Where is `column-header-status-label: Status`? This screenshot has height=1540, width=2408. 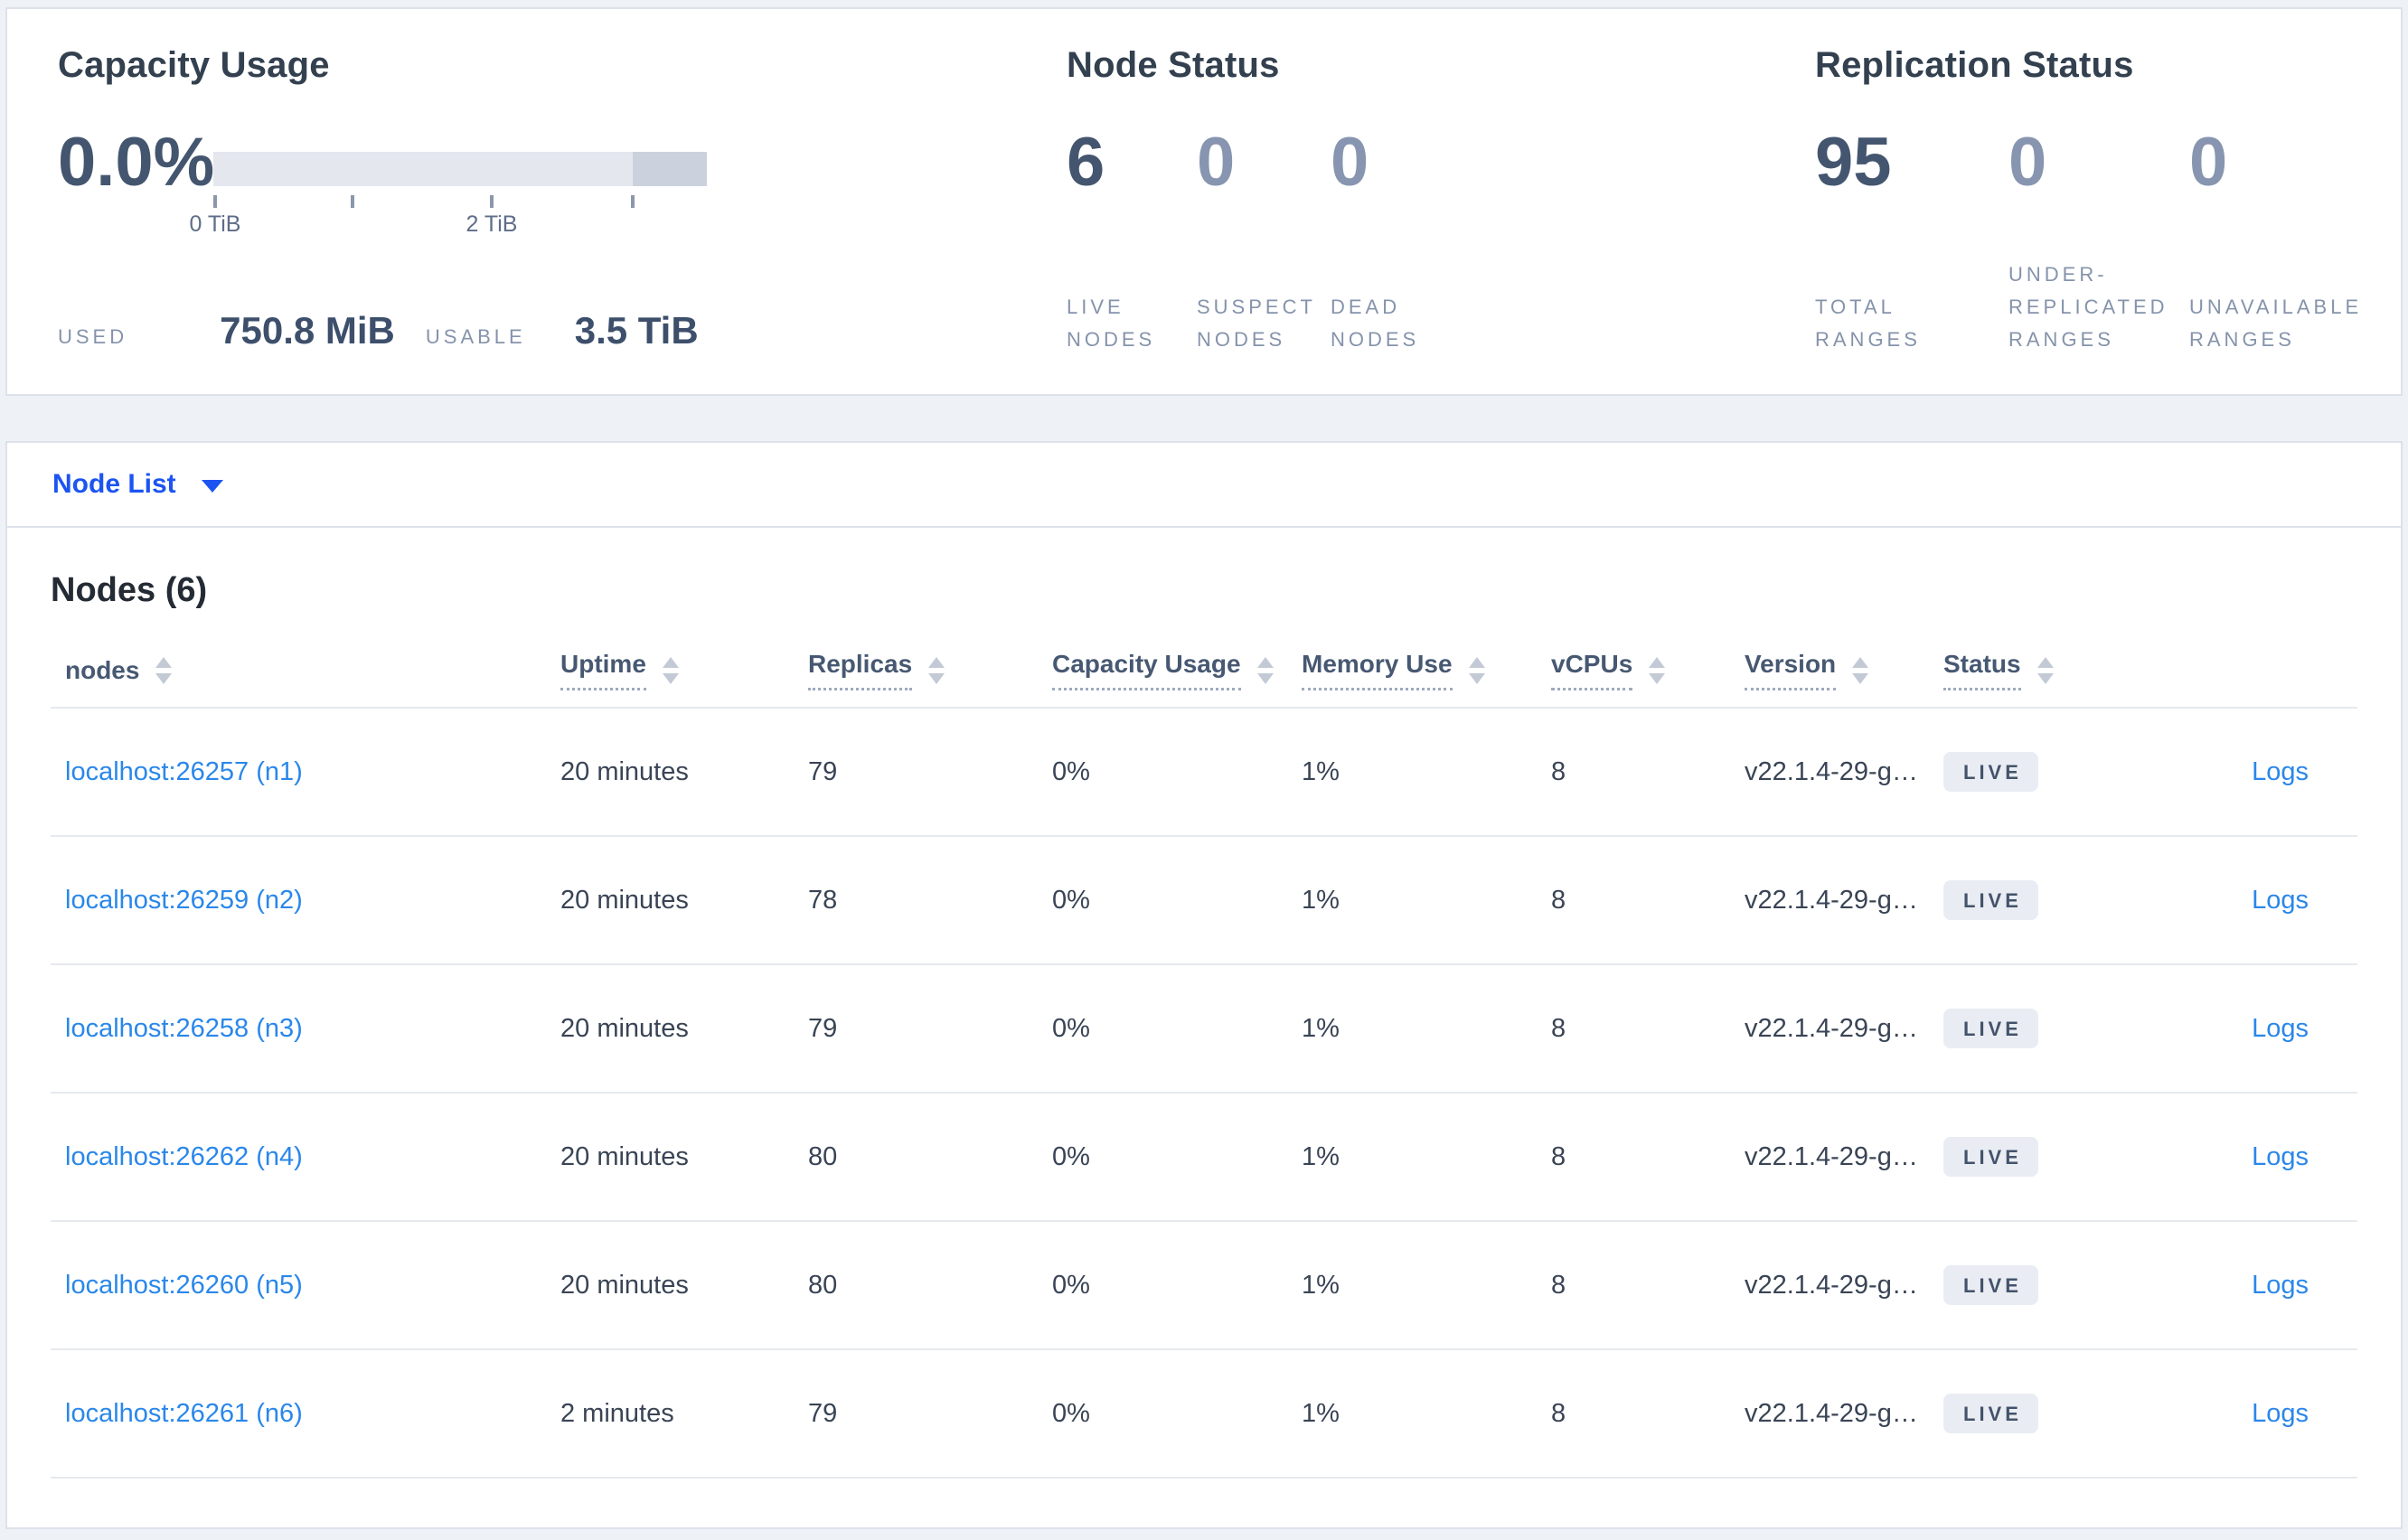 column-header-status-label: Status is located at coordinates (1982, 670).